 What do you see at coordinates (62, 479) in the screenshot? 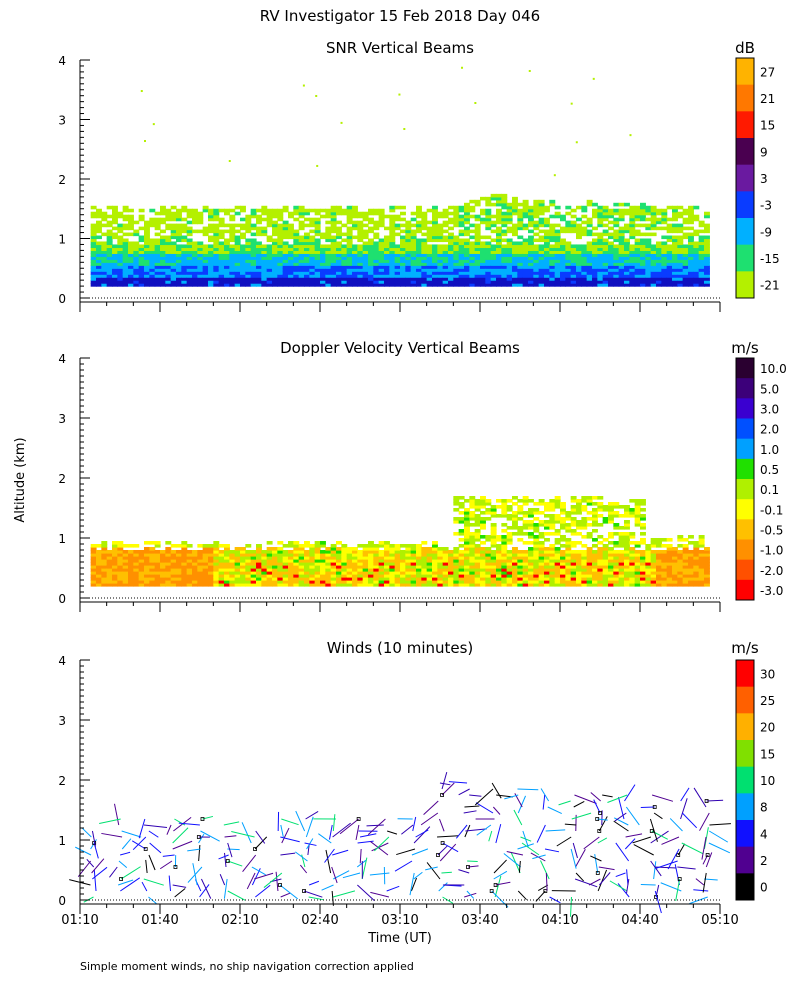
I see `y-tick-label: 2` at bounding box center [62, 479].